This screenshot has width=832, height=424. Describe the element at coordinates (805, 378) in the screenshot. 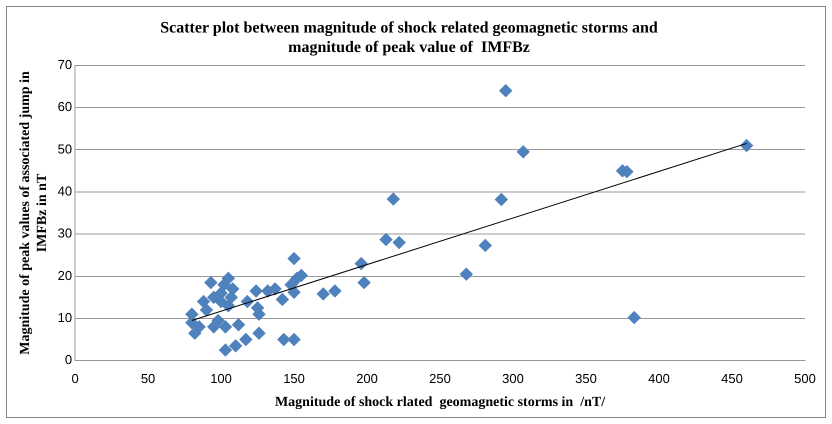

I see `x-tick-label: 500` at that location.